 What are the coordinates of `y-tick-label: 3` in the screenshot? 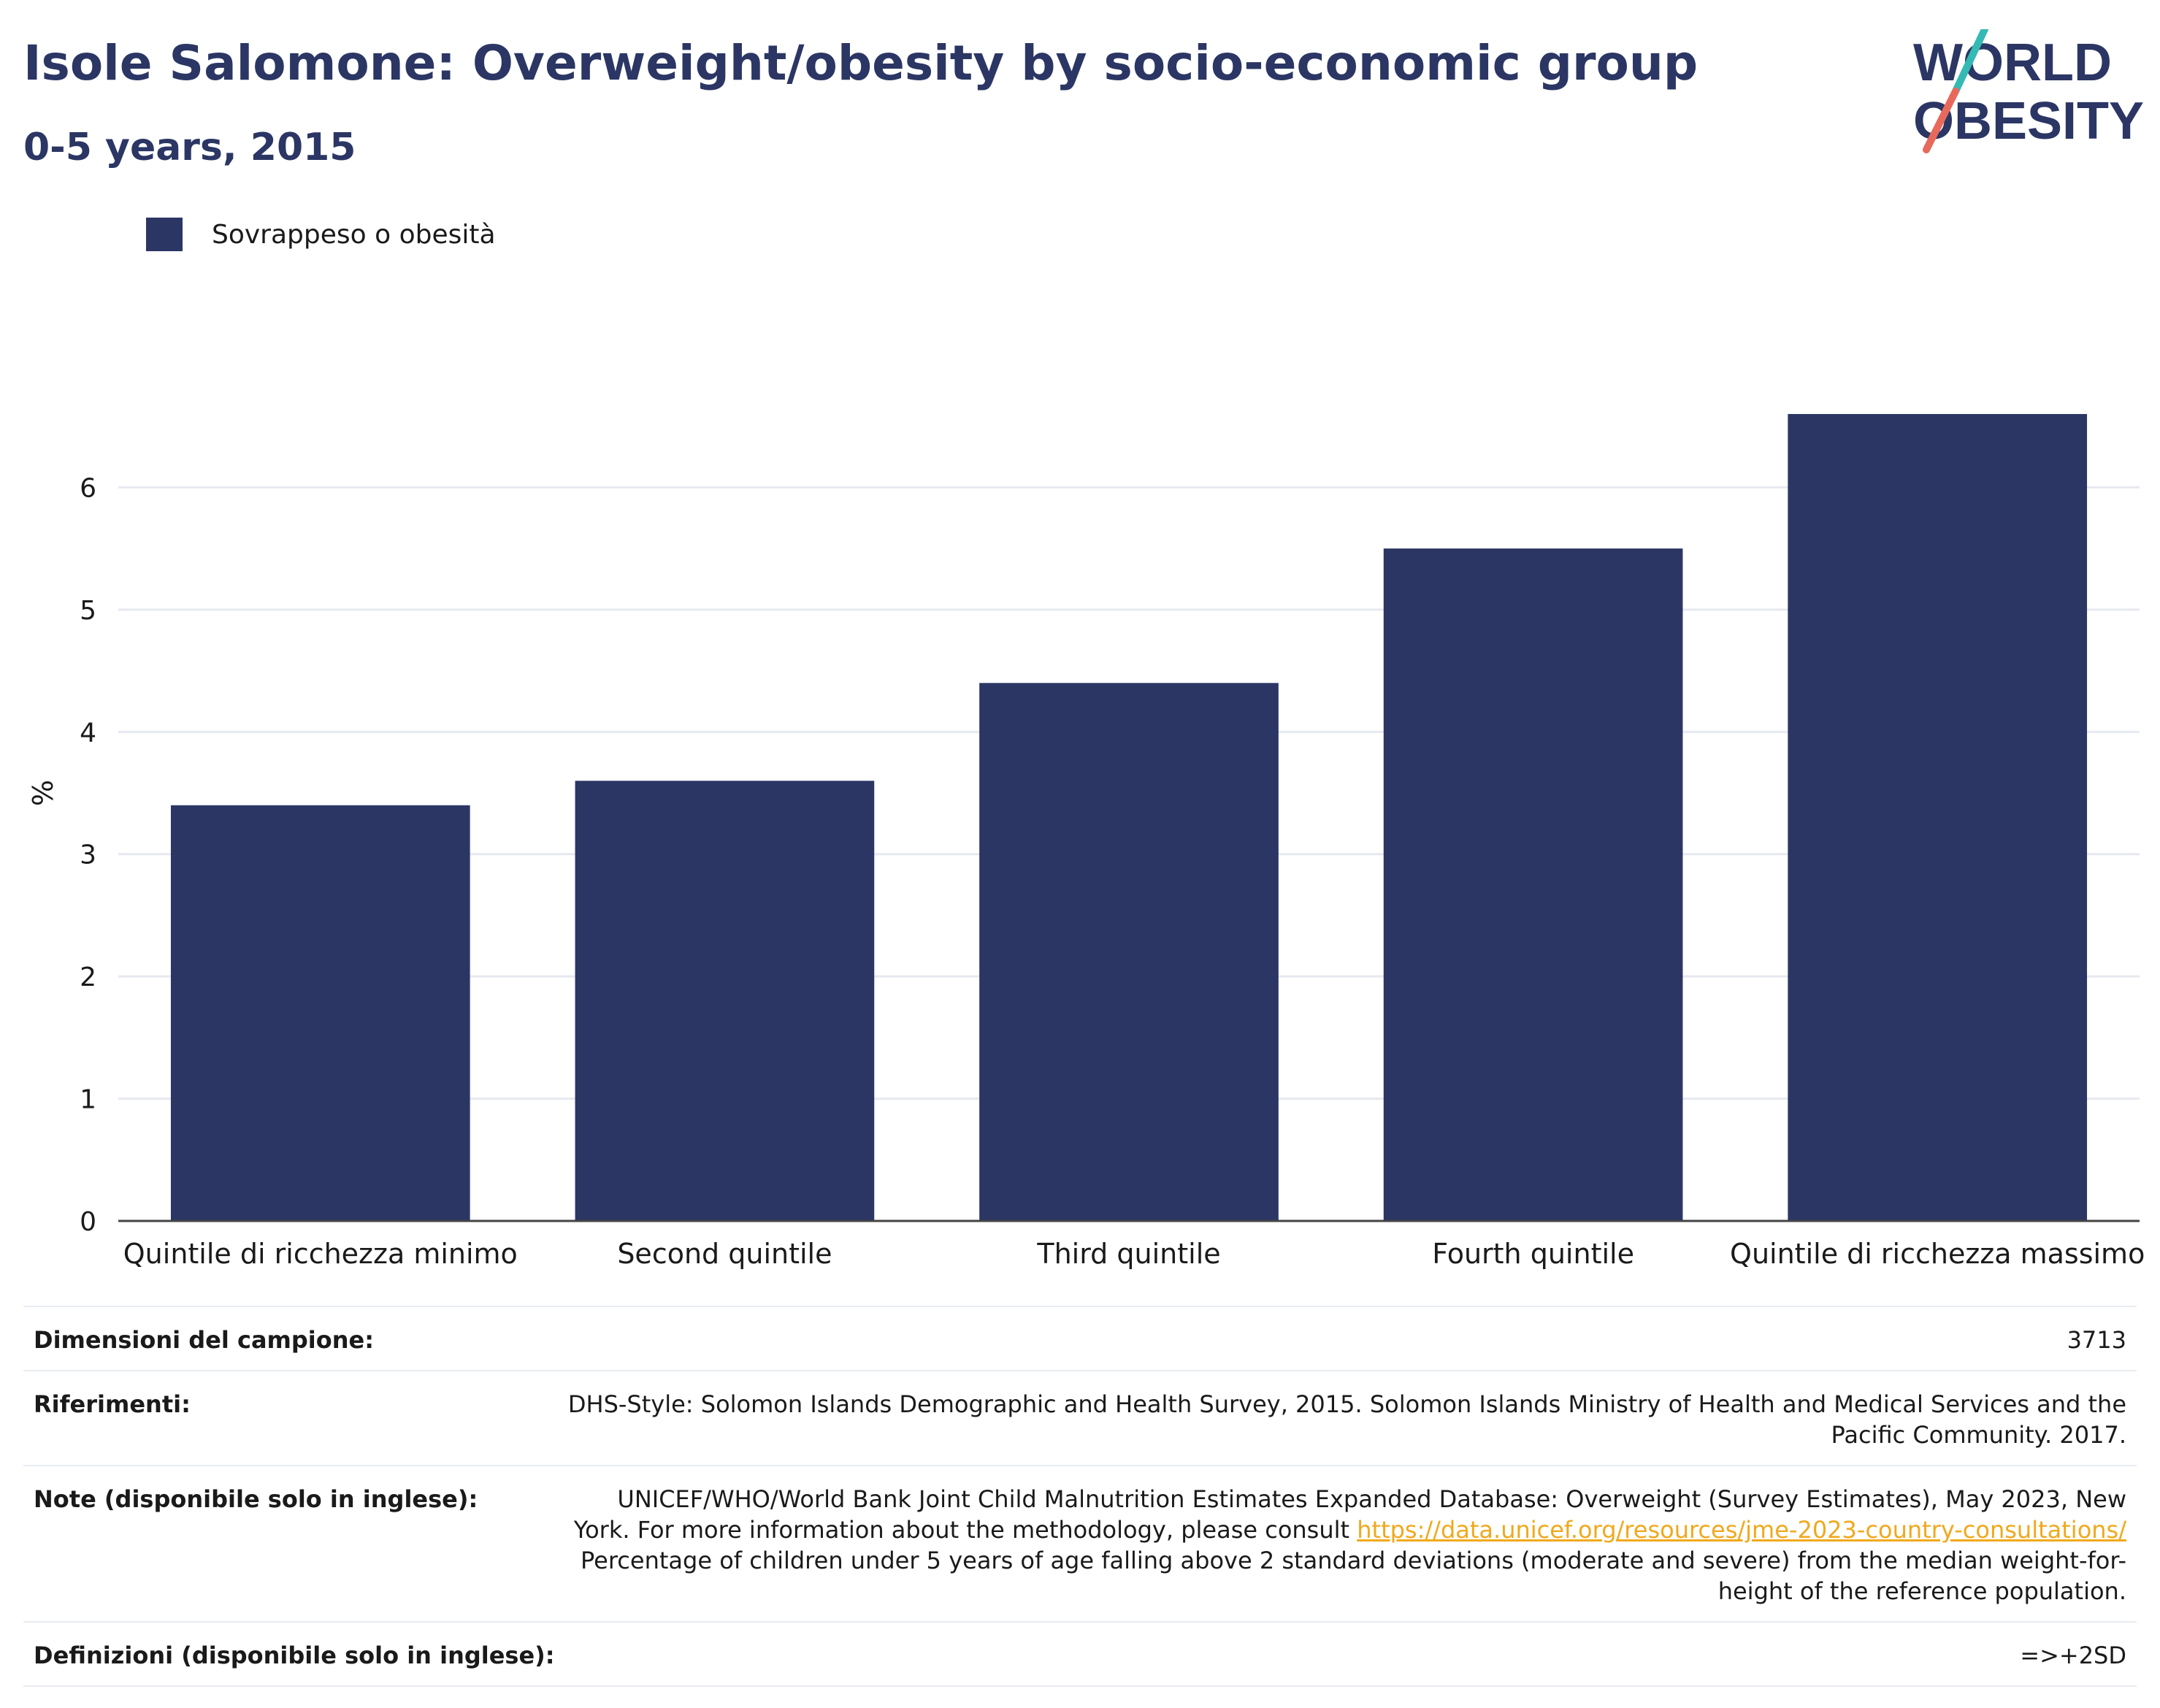 It's located at (88, 855).